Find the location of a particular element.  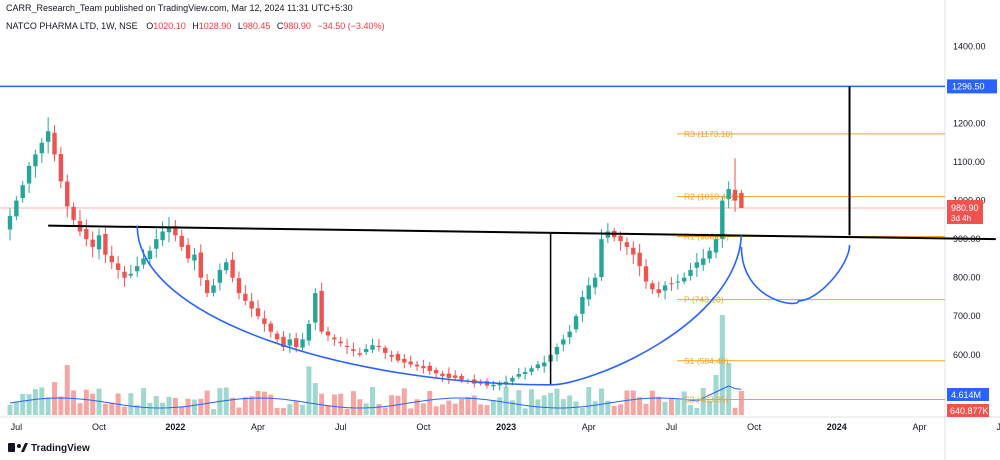

ohlc-close-label: C is located at coordinates (280, 26).